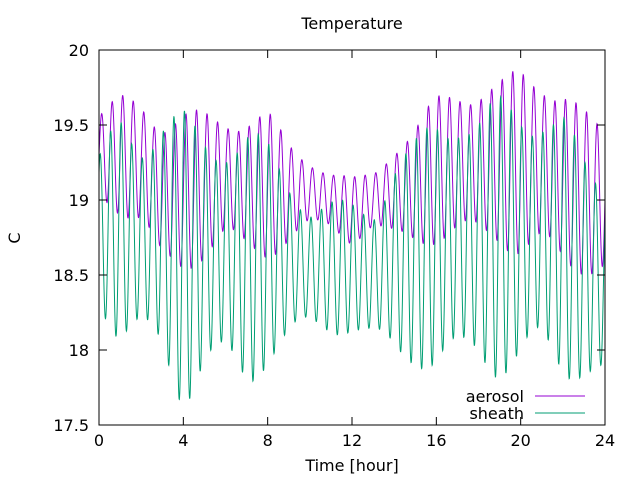 The width and height of the screenshot is (640, 480). I want to click on y-tick-label: 20, so click(79, 50).